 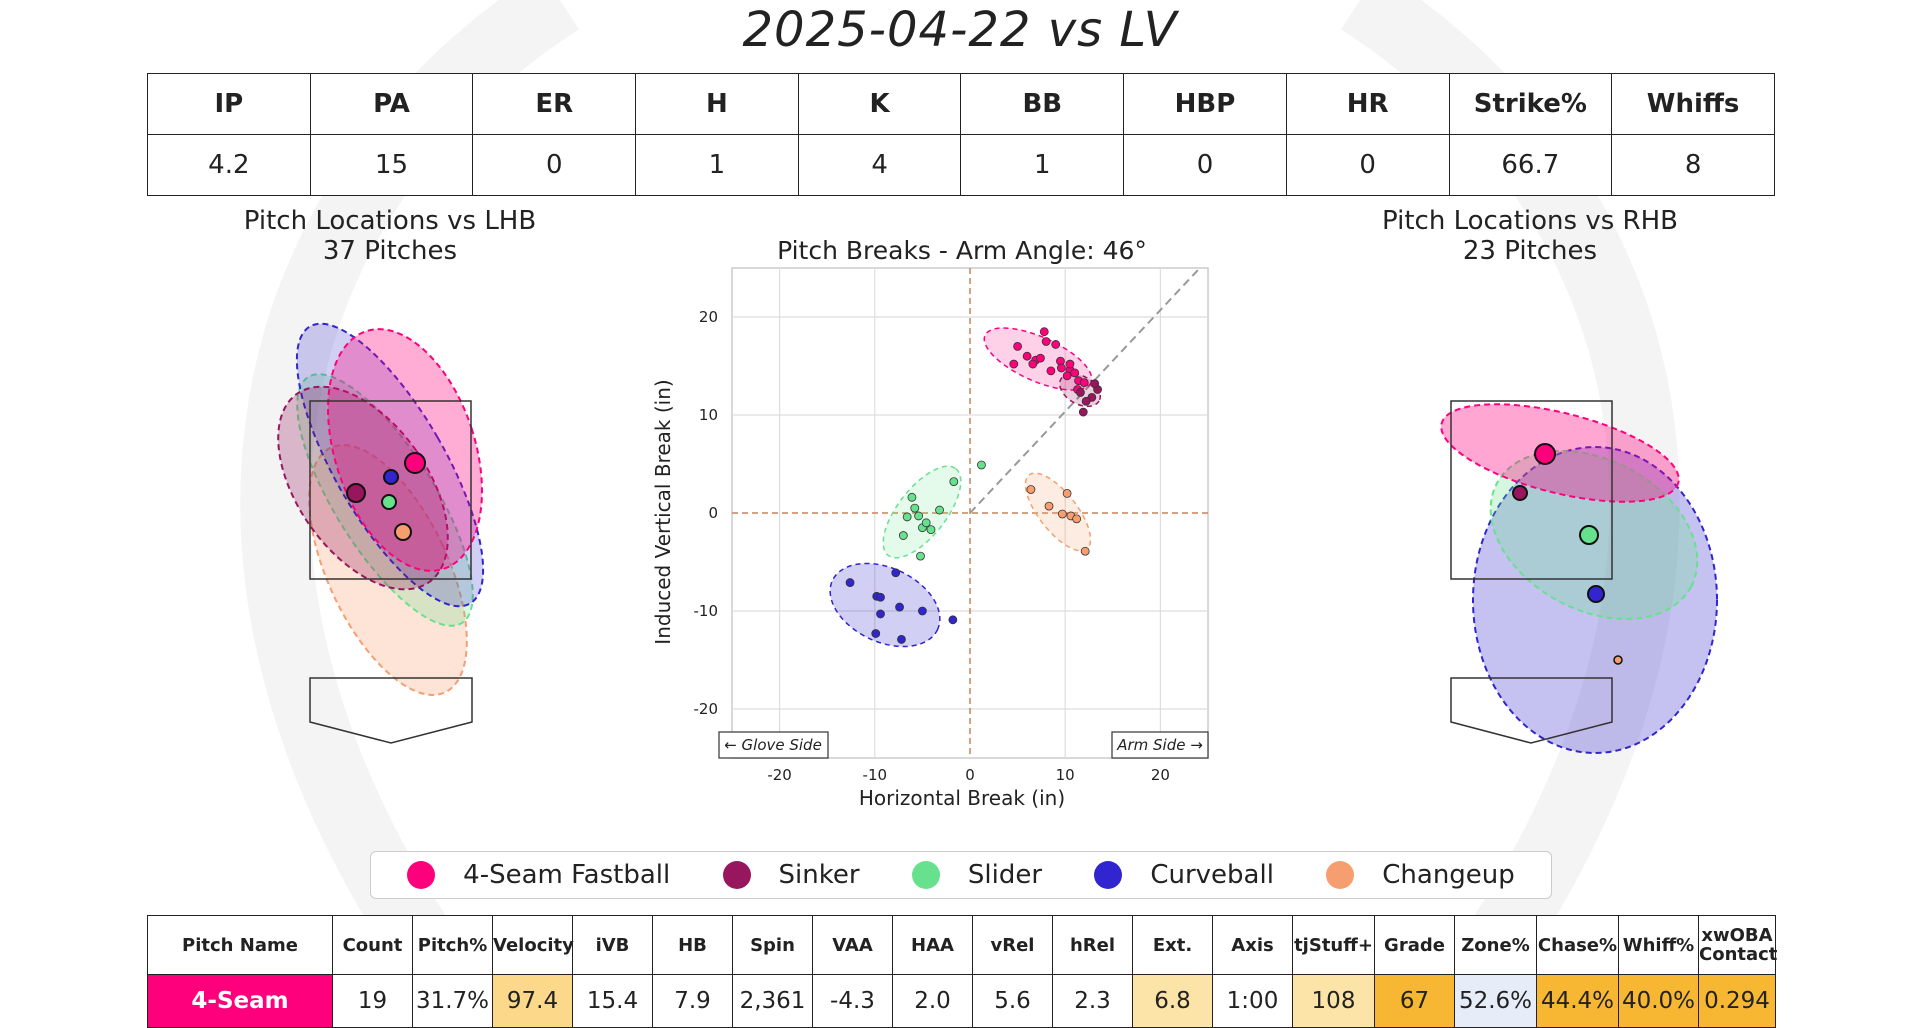 I want to click on pitch-name-cell: 4-Seam, so click(x=240, y=1001).